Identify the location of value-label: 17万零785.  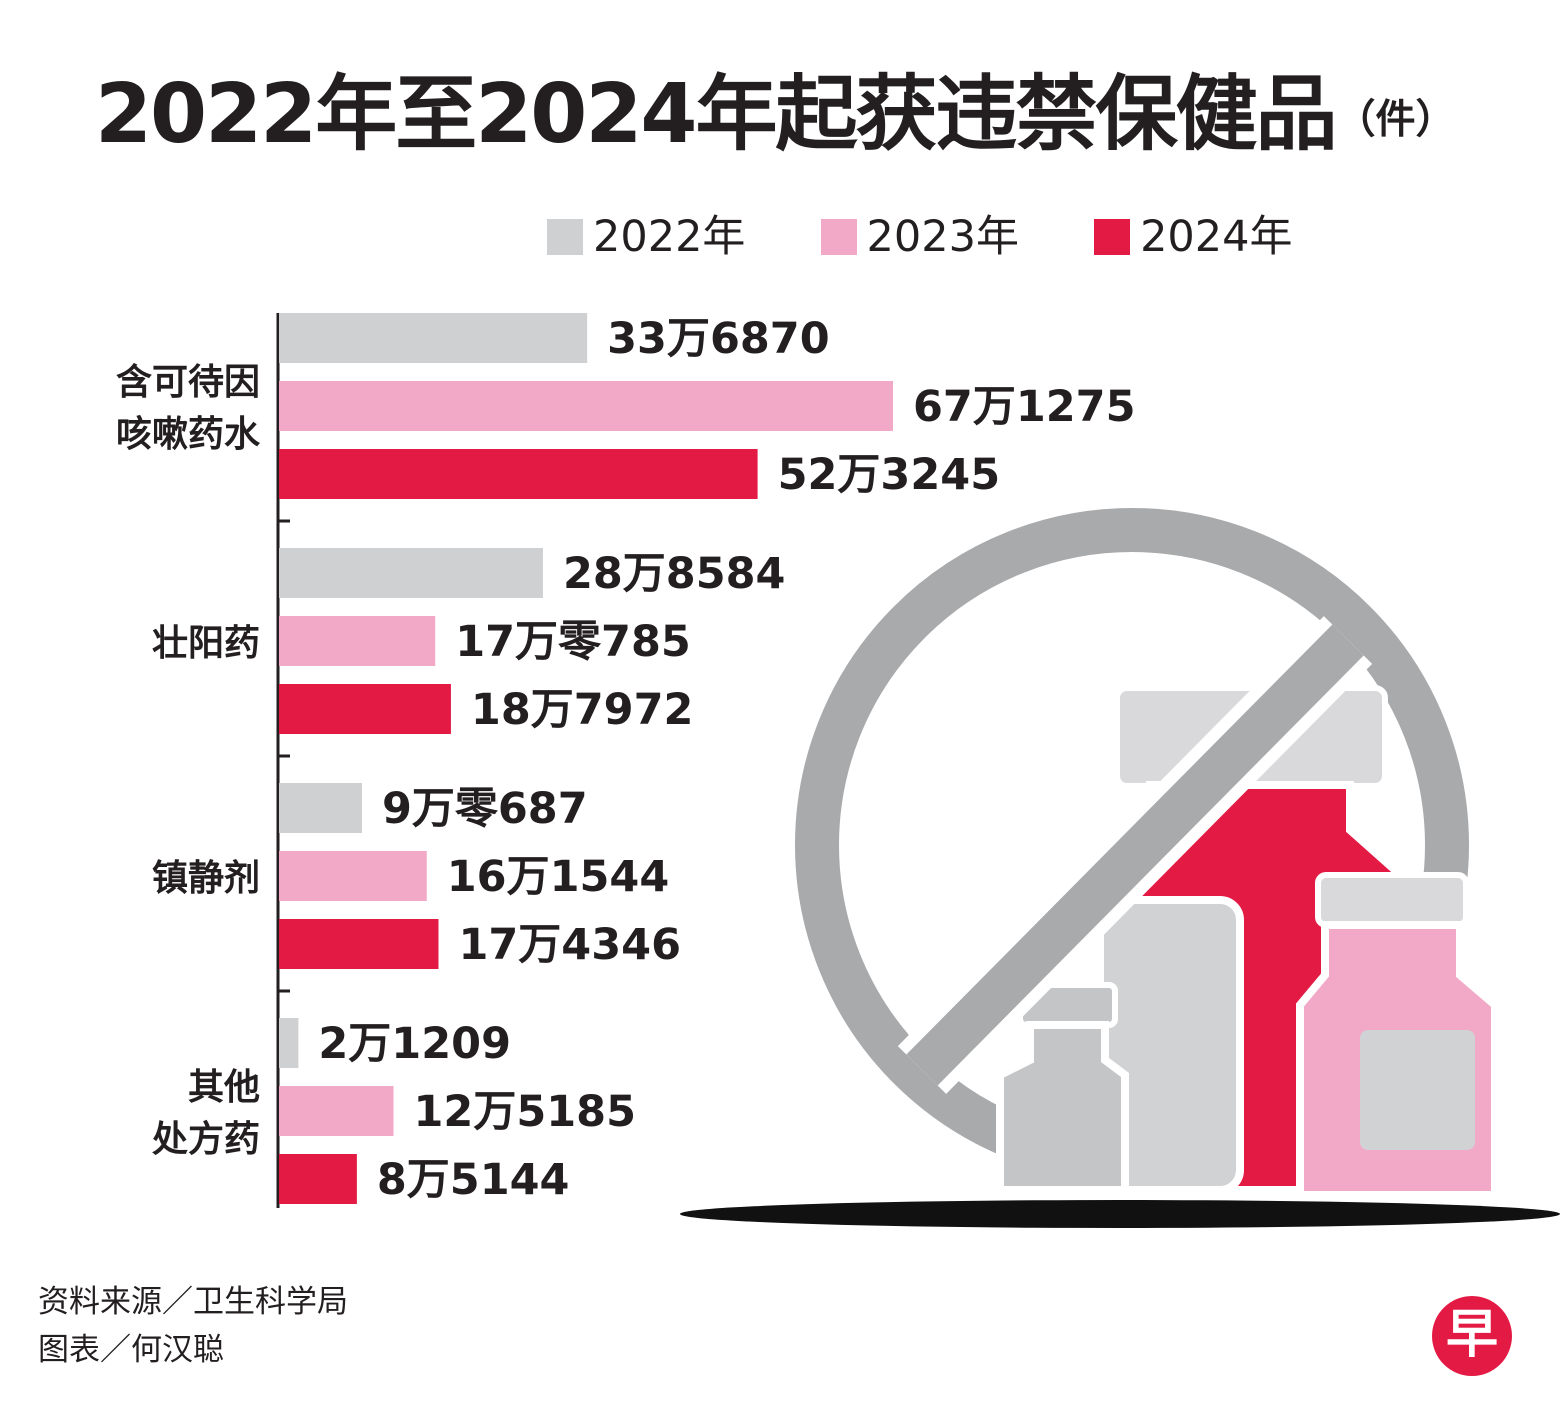
(573, 642).